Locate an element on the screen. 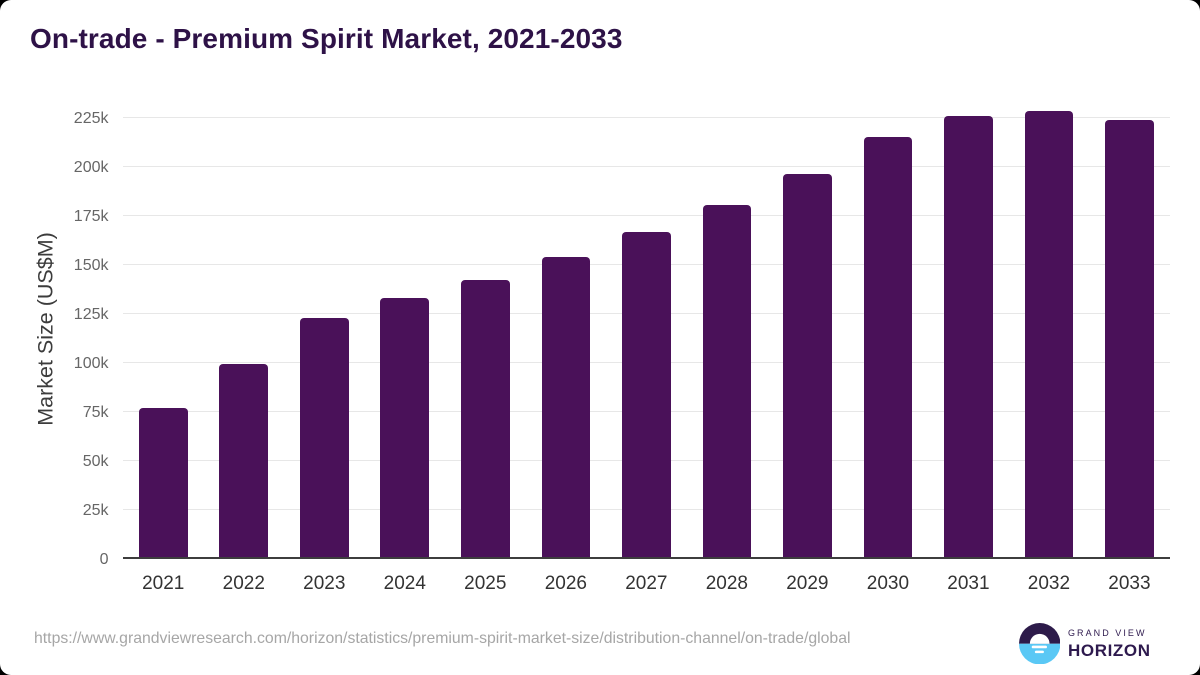 This screenshot has width=1200, height=675. logo-grand-view-text: GRAND VIEW is located at coordinates (1107, 632).